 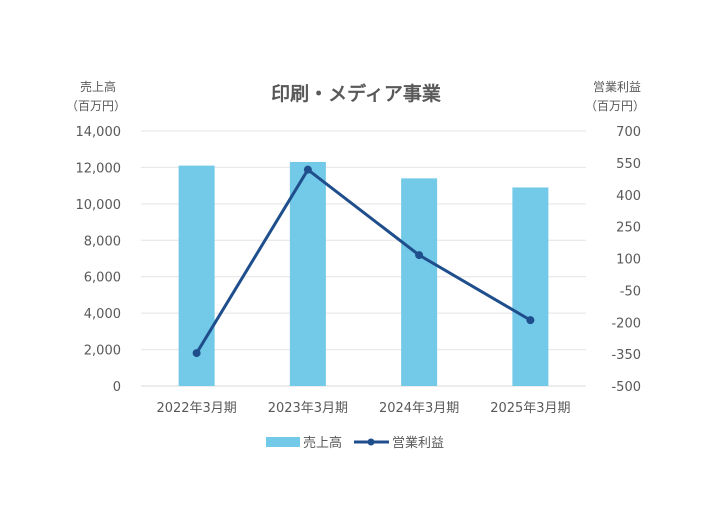 I want to click on left-axis-tick-label: 4,000, so click(x=102, y=314).